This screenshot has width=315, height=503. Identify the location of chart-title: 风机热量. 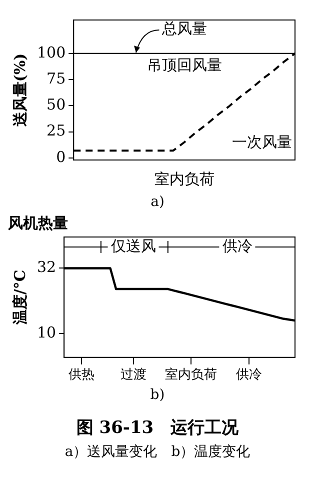
(37, 223).